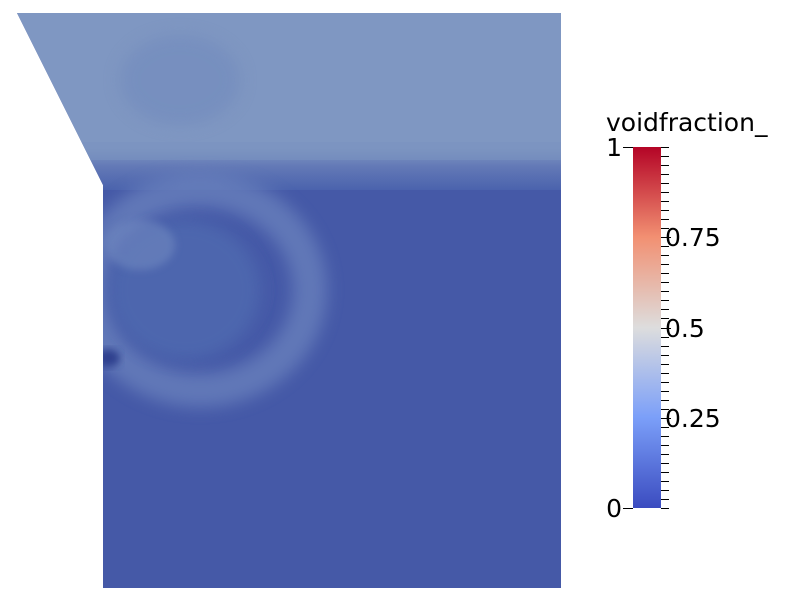  I want to click on colorbar-tick-label: 0.25, so click(693, 418).